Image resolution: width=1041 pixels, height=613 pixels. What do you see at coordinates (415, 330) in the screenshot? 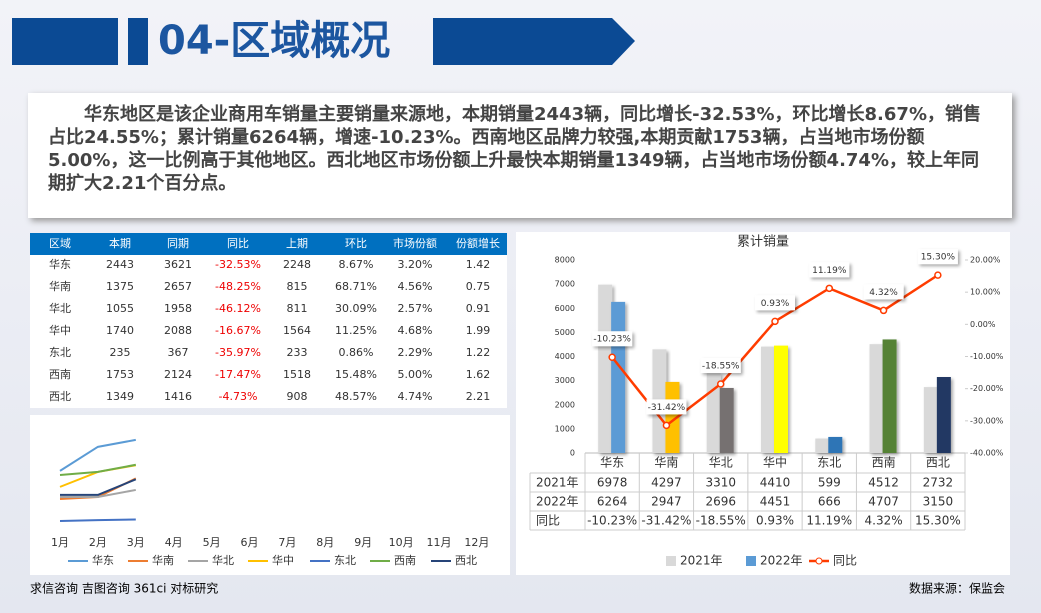
I see `table-cell: 4.68%` at bounding box center [415, 330].